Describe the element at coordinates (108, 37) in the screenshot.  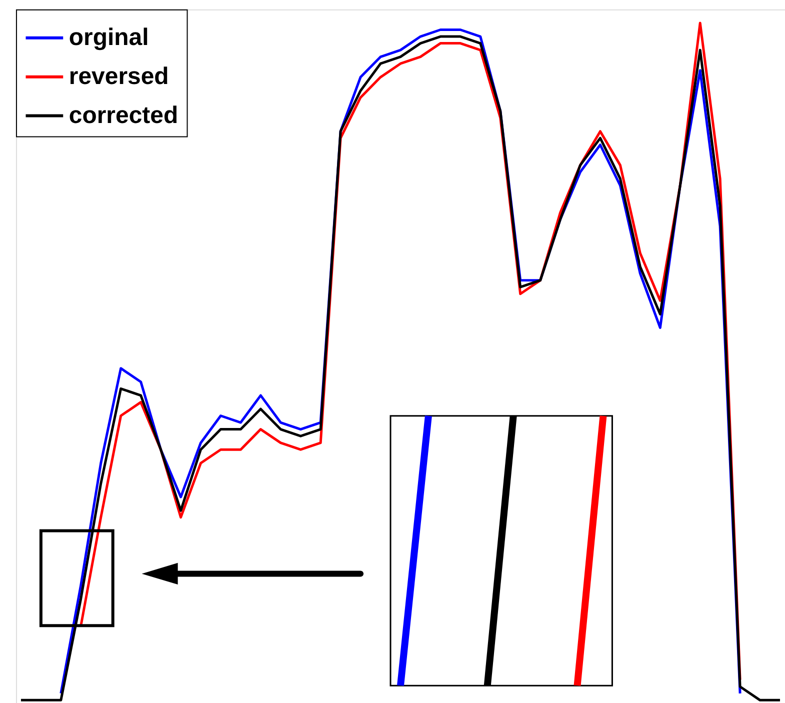
I see `legend-label: orginal` at that location.